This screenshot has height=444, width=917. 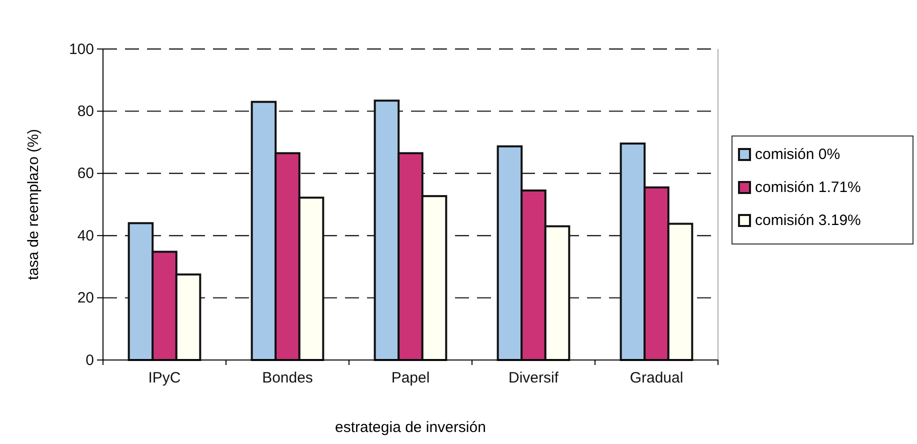 What do you see at coordinates (90, 360) in the screenshot?
I see `y-tick-label: 0` at bounding box center [90, 360].